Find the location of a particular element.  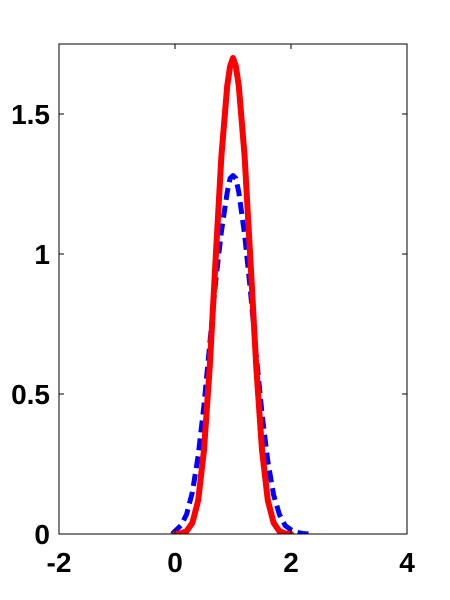

x-tick-label: 2 is located at coordinates (291, 562).